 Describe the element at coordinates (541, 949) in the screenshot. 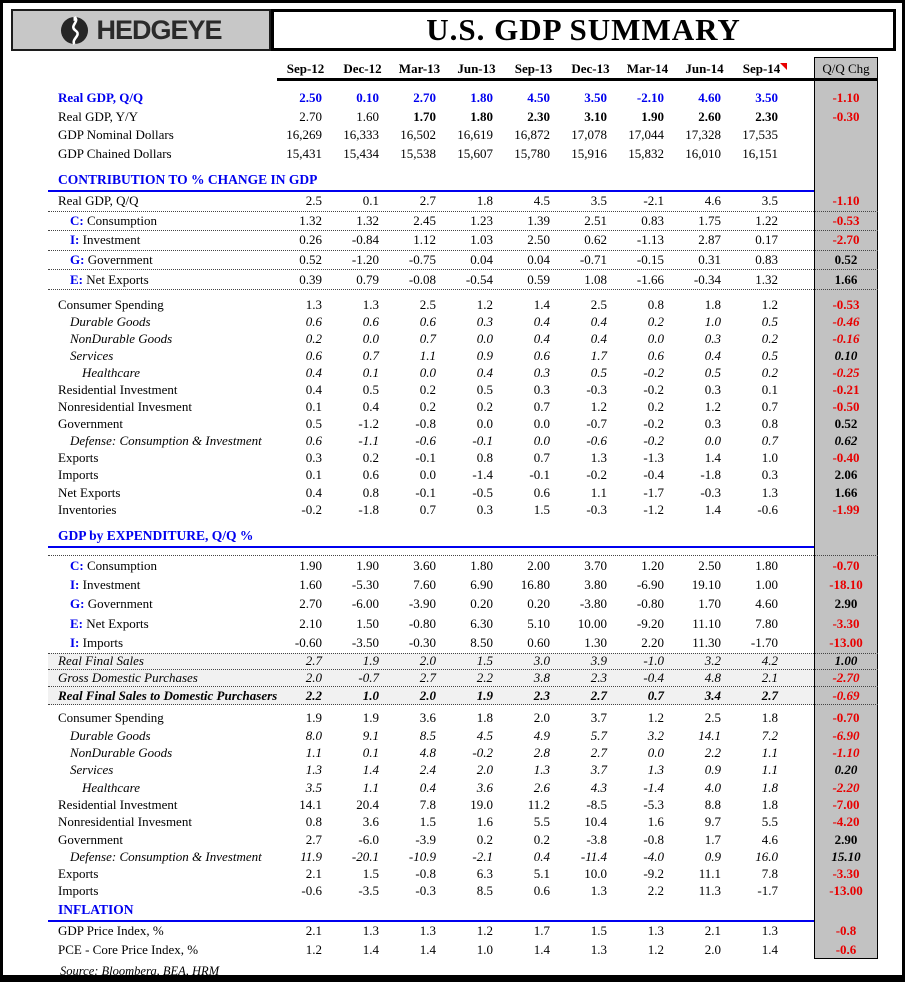

I see `value-cell: 1.4` at that location.